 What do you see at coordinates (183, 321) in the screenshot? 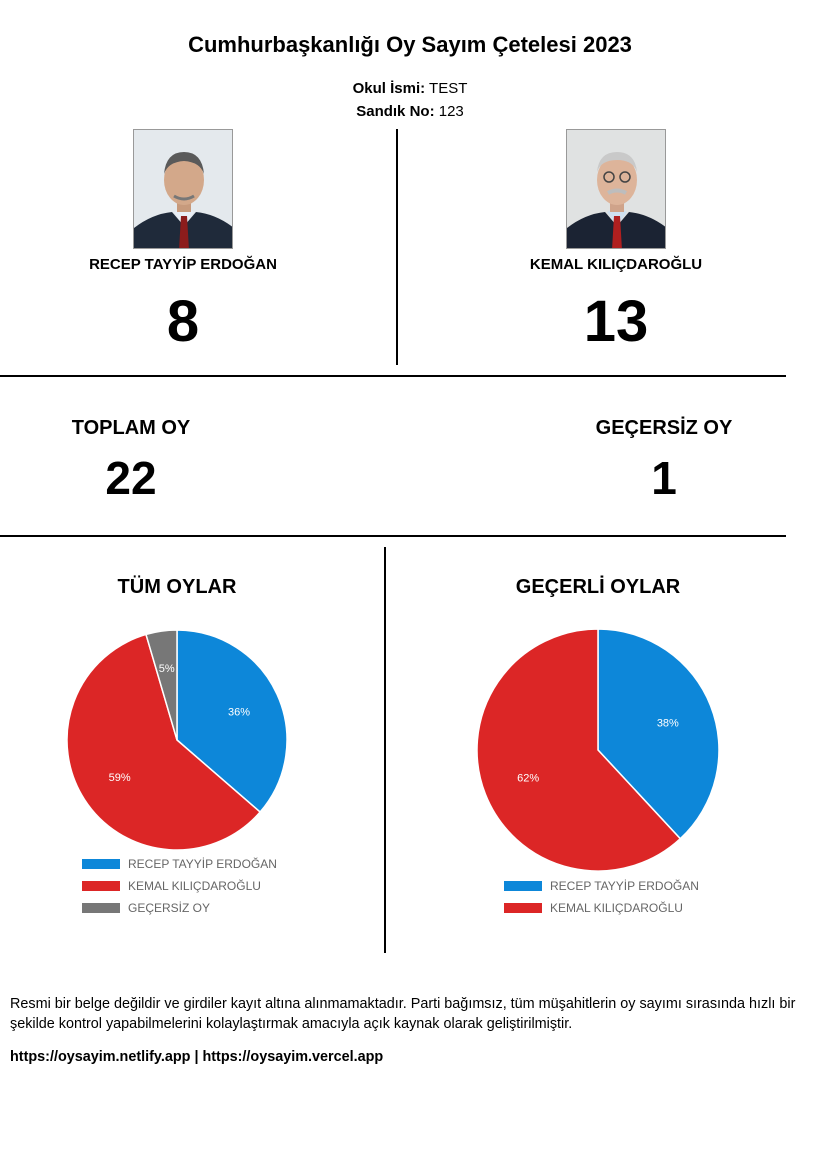
I see `candidate-votes-left: 8` at bounding box center [183, 321].